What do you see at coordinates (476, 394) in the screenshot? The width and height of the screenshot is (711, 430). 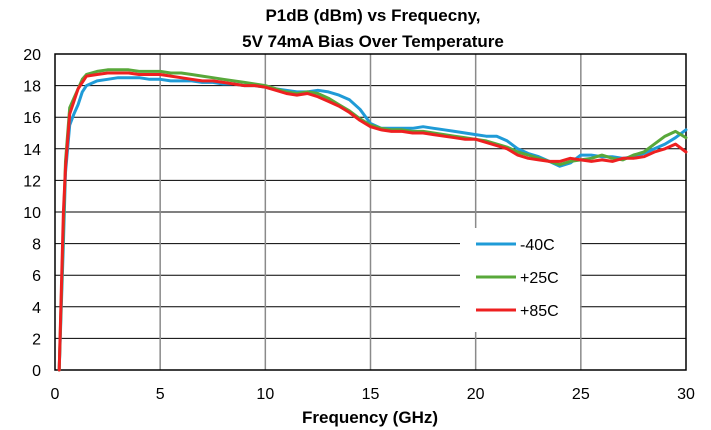 I see `x-tick-label: 20` at bounding box center [476, 394].